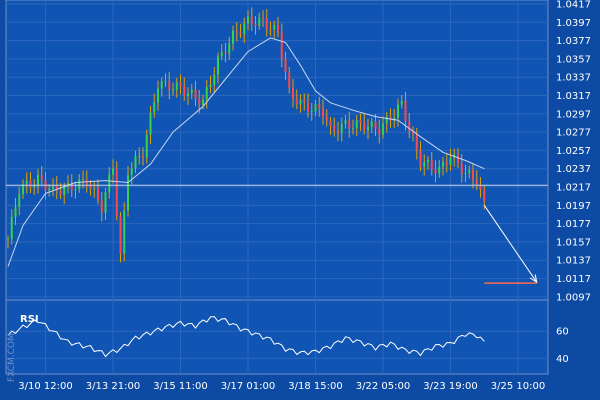 The image size is (600, 400). I want to click on y-tick-label: 1.0157, so click(573, 242).